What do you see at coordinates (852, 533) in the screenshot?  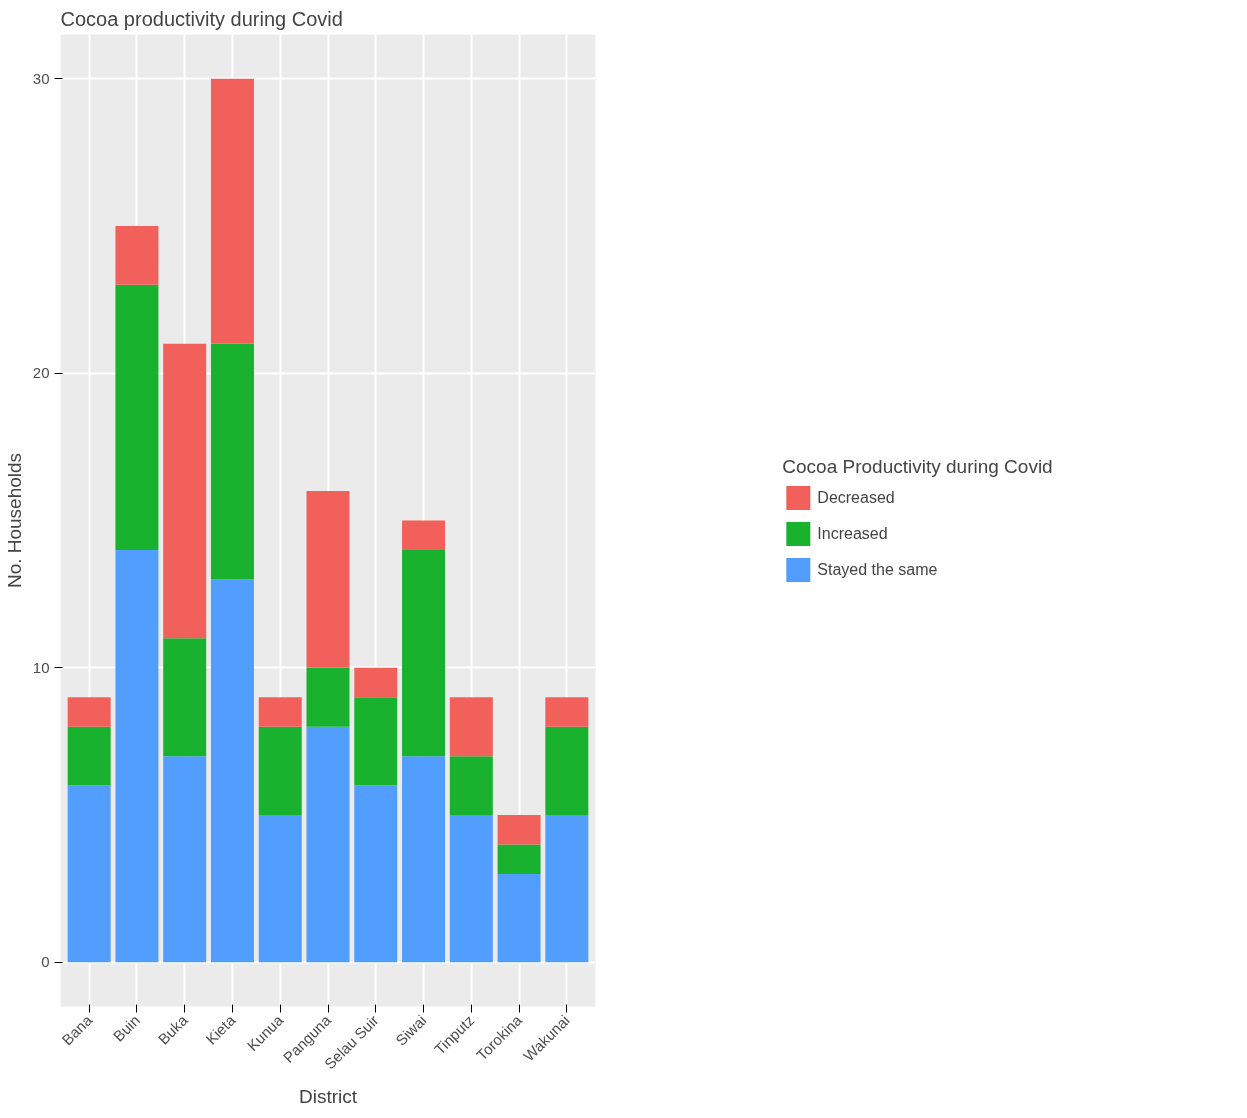 I see `legend-label: Increased` at bounding box center [852, 533].